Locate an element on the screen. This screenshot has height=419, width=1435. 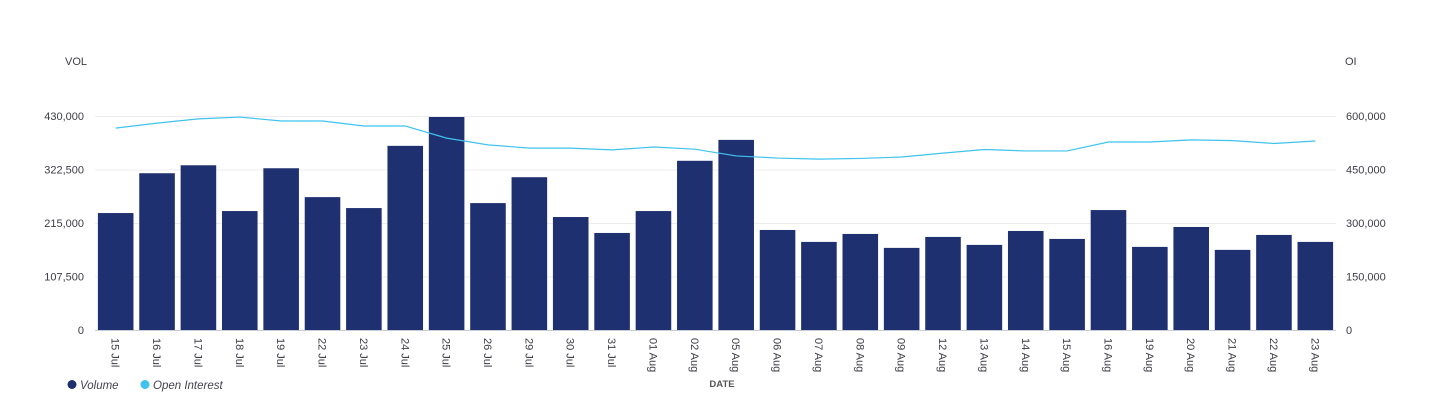
right-tick-label: 450,000 is located at coordinates (1366, 171).